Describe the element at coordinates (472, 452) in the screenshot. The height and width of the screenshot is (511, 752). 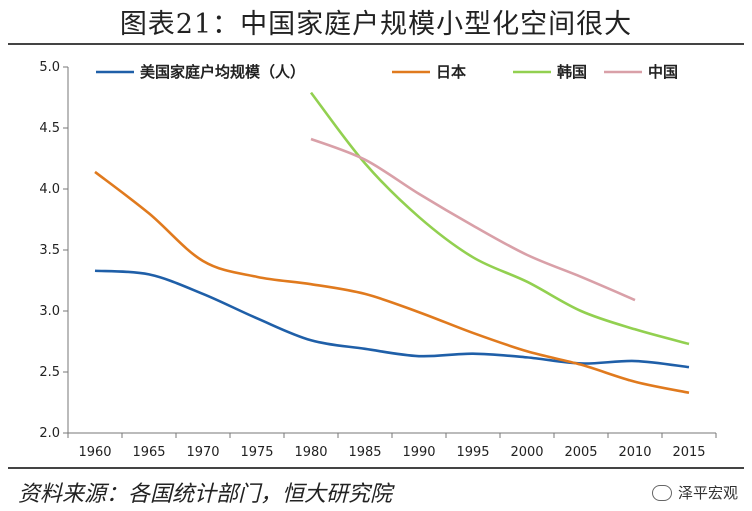
I see `x-tick-label: 1995` at that location.